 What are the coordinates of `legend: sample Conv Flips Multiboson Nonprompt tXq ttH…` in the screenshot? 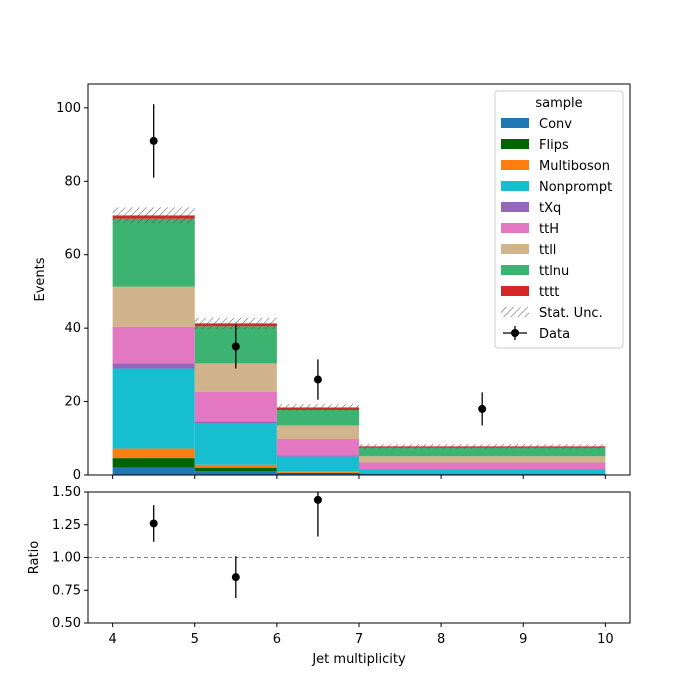 It's located at (559, 219).